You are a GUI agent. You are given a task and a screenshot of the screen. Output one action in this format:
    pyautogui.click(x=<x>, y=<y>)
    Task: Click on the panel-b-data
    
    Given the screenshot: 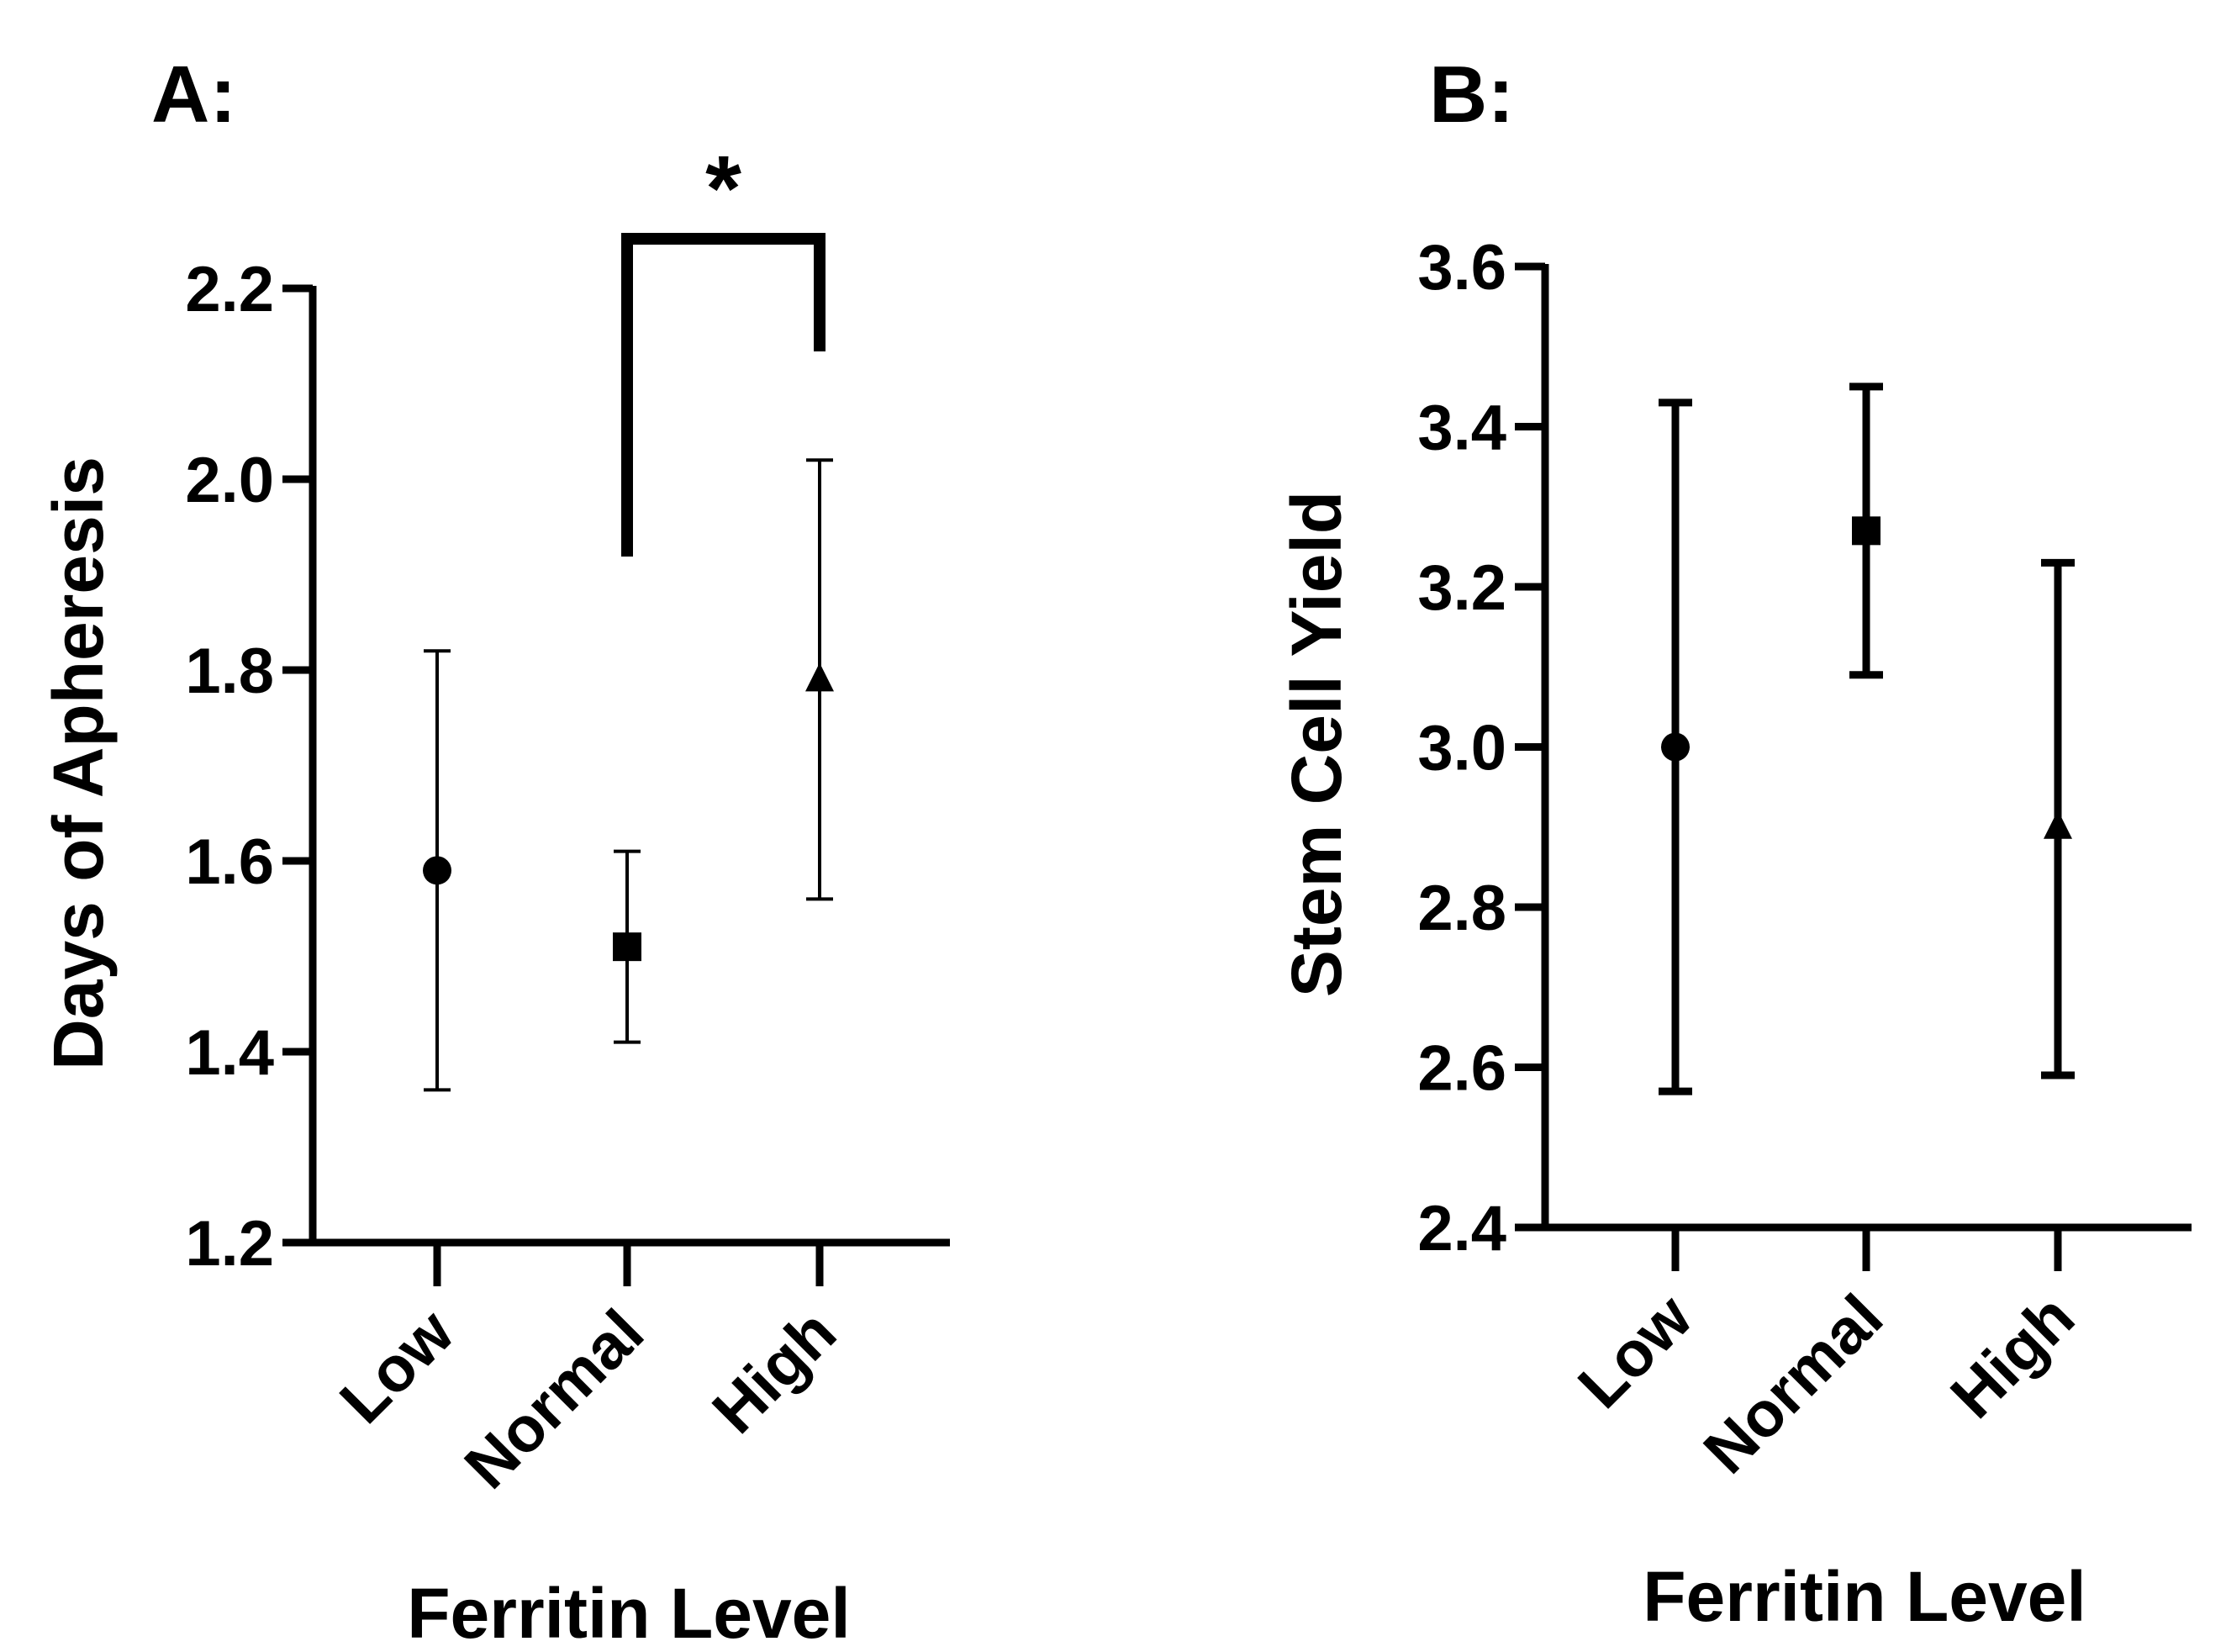 What is the action you would take?
    pyautogui.click(x=1867, y=739)
    